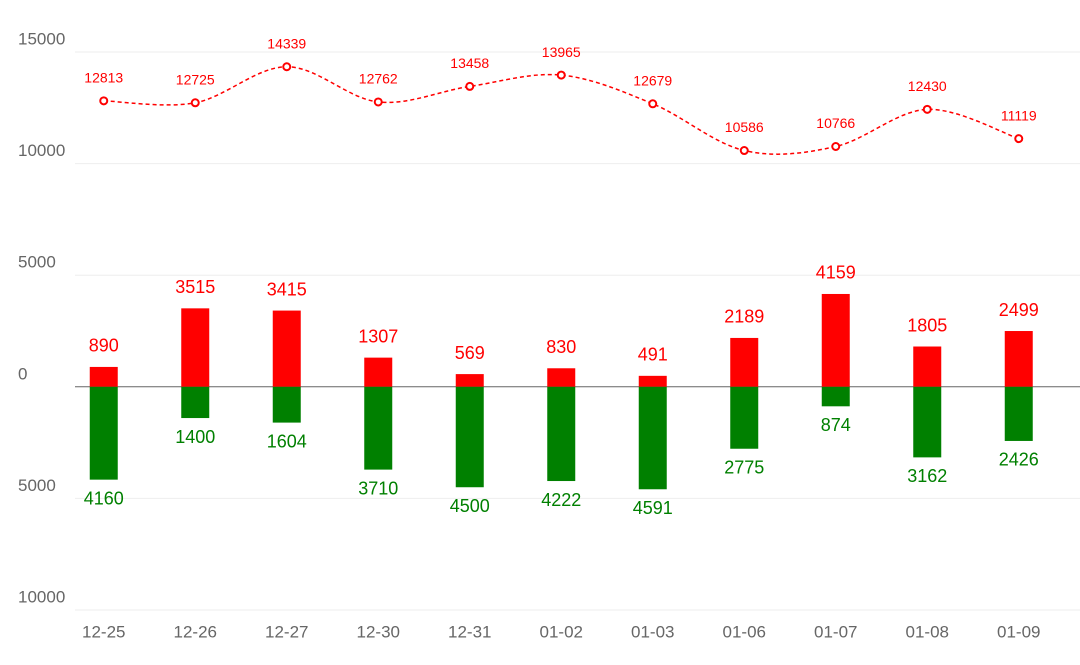 This screenshot has width=1080, height=665. Describe the element at coordinates (41, 38) in the screenshot. I see `y-tick-label: 15000` at that location.